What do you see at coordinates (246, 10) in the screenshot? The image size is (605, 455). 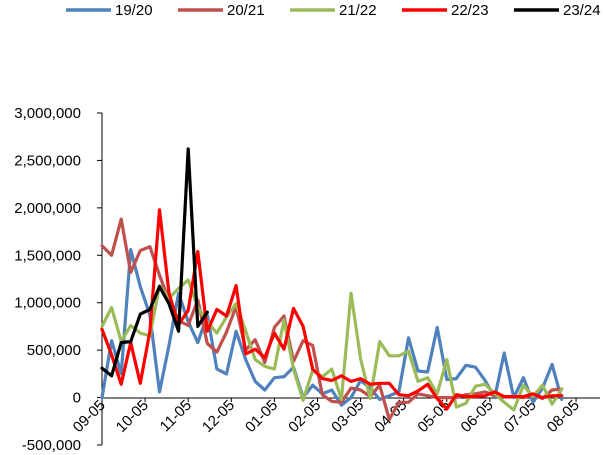 I see `legend-label-20-21: 20/21` at bounding box center [246, 10].